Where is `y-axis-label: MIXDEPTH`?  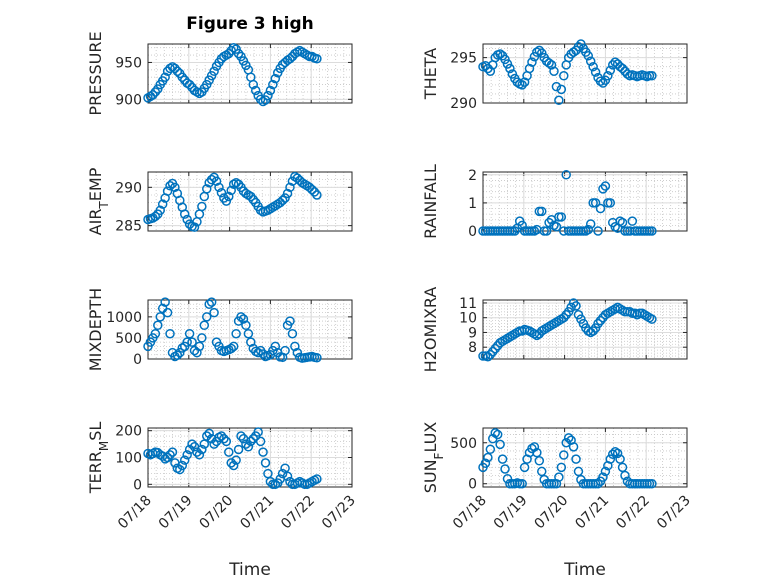
y-axis-label: MIXDEPTH is located at coordinates (95, 329).